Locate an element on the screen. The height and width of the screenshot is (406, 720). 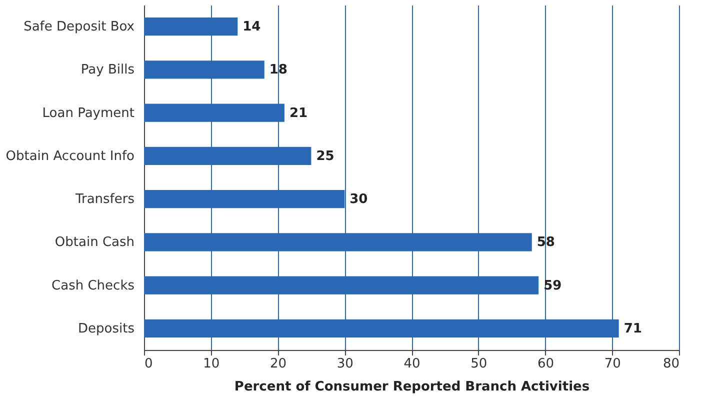
x-tick-label: 40 is located at coordinates (412, 364).